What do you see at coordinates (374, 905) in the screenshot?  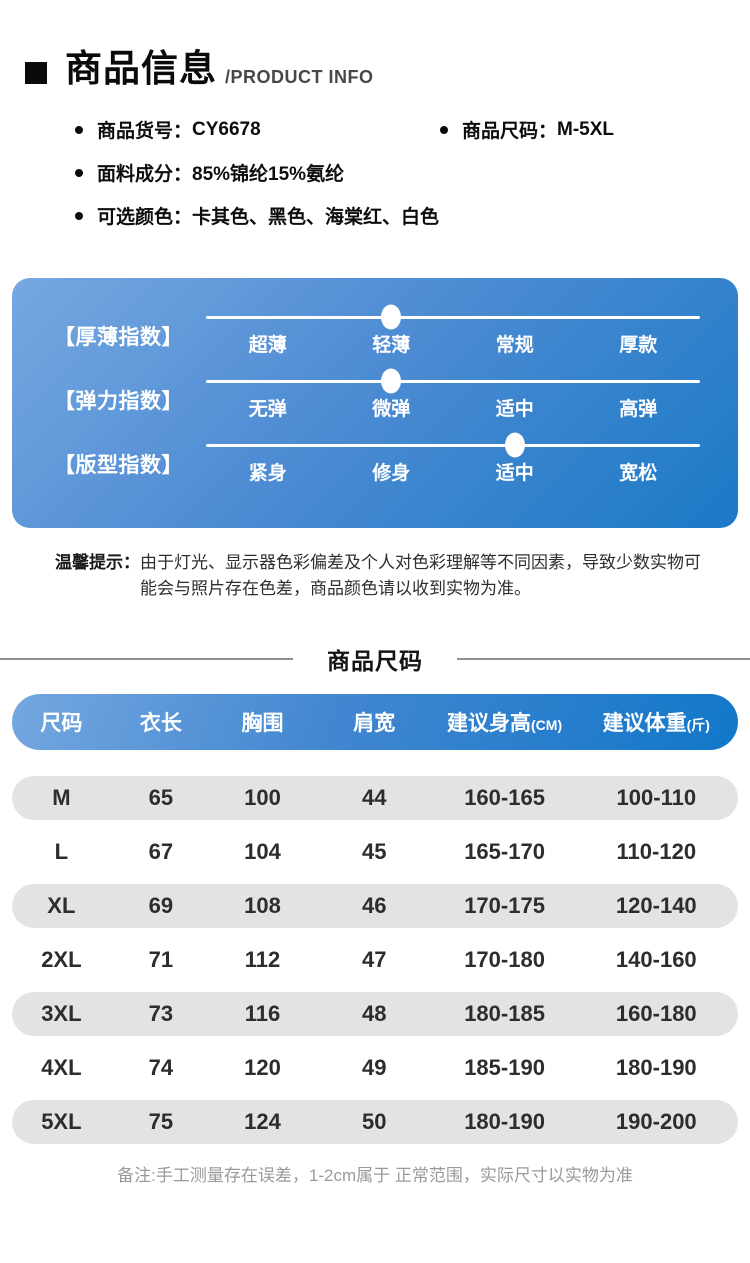 I see `table-cell: 46` at bounding box center [374, 905].